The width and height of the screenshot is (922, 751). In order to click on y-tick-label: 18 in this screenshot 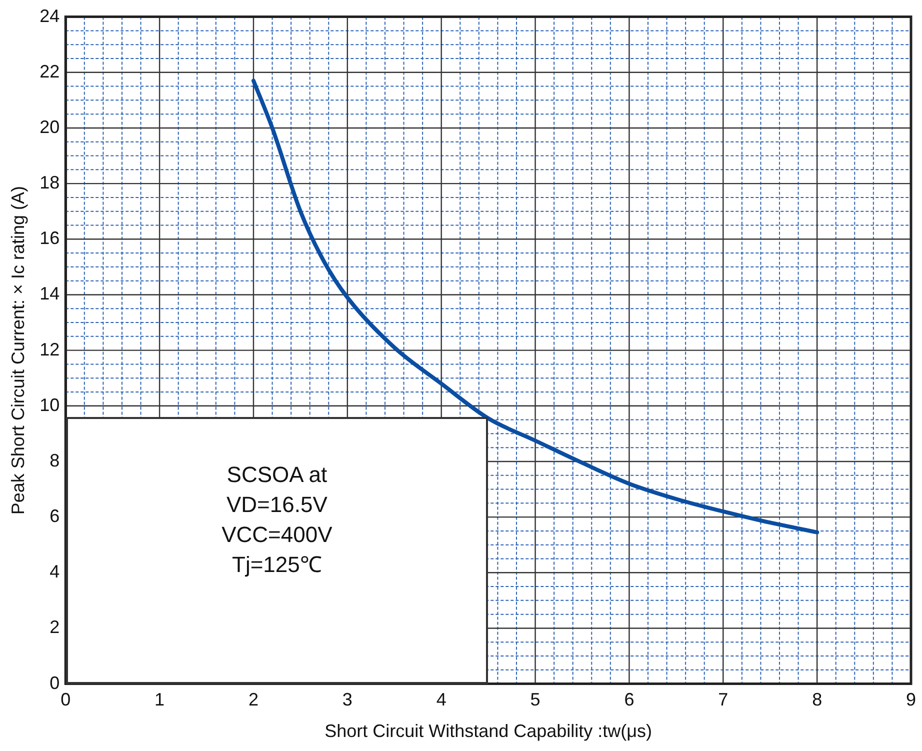, I will do `click(50, 182)`.